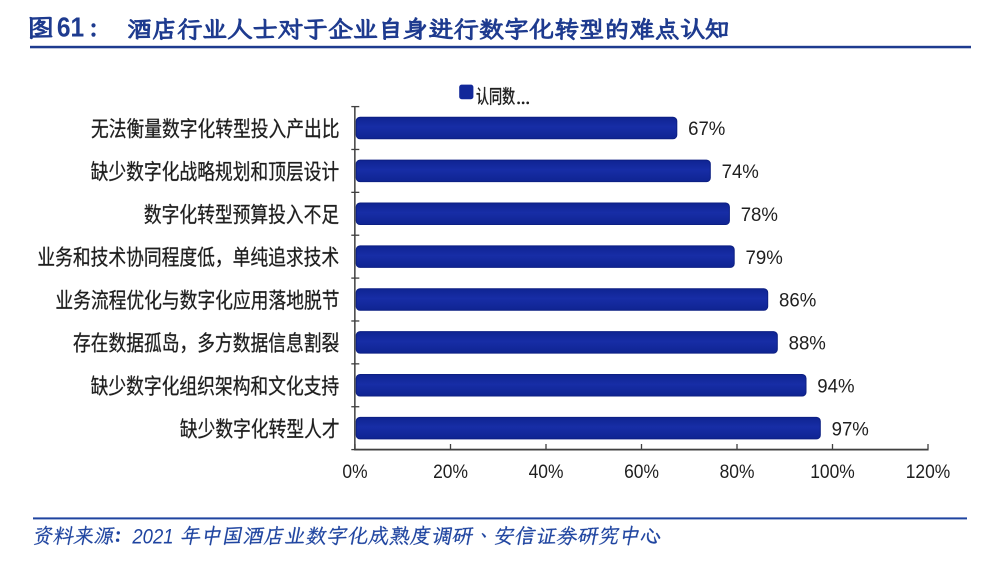 Image resolution: width=997 pixels, height=565 pixels. What do you see at coordinates (740, 172) in the screenshot?
I see `svg-text: 74%` at bounding box center [740, 172].